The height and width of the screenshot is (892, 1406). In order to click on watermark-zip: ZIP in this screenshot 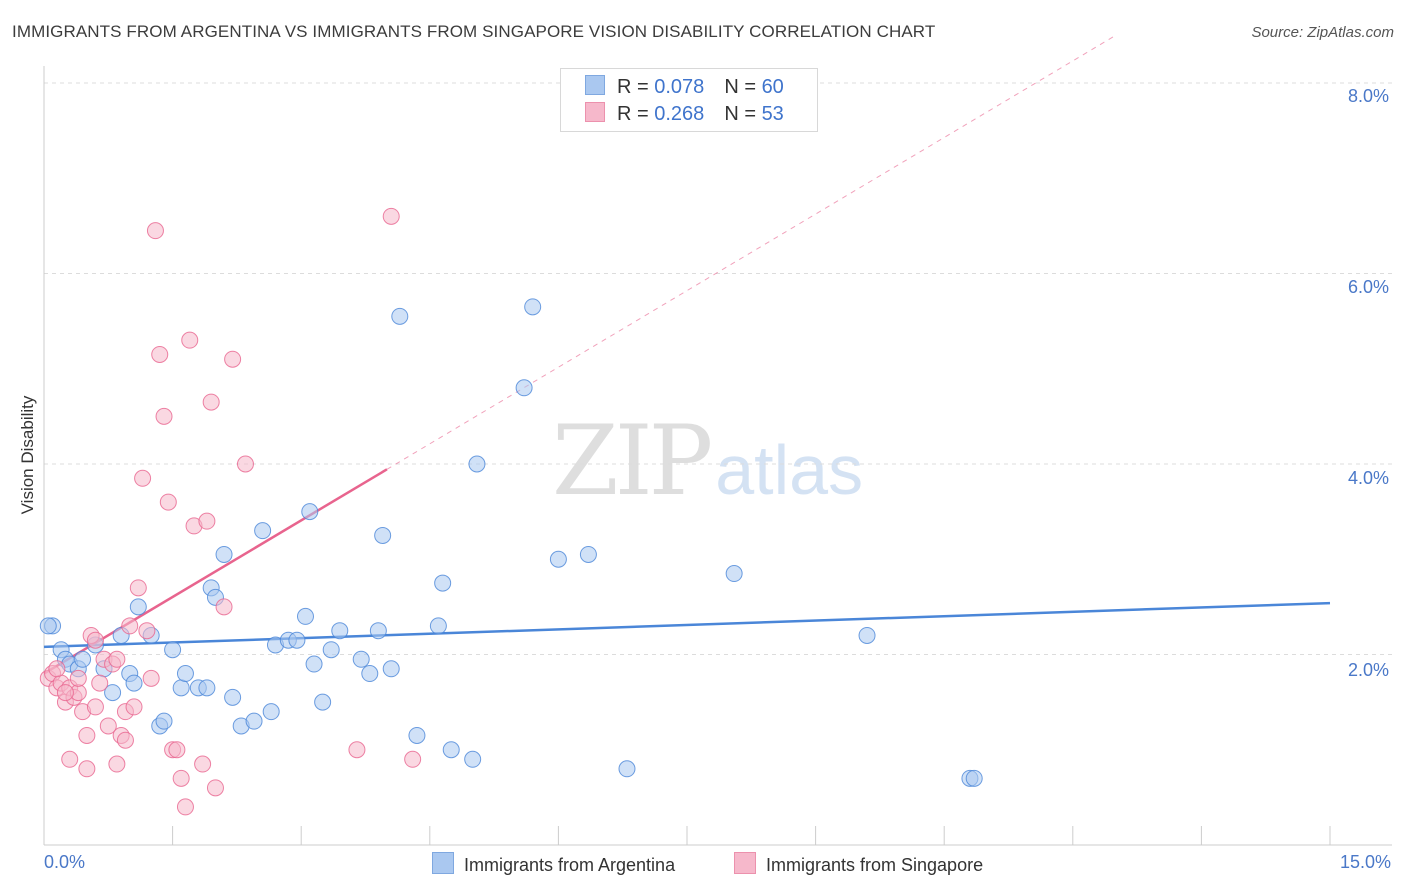, I will do `click(632, 461)`.